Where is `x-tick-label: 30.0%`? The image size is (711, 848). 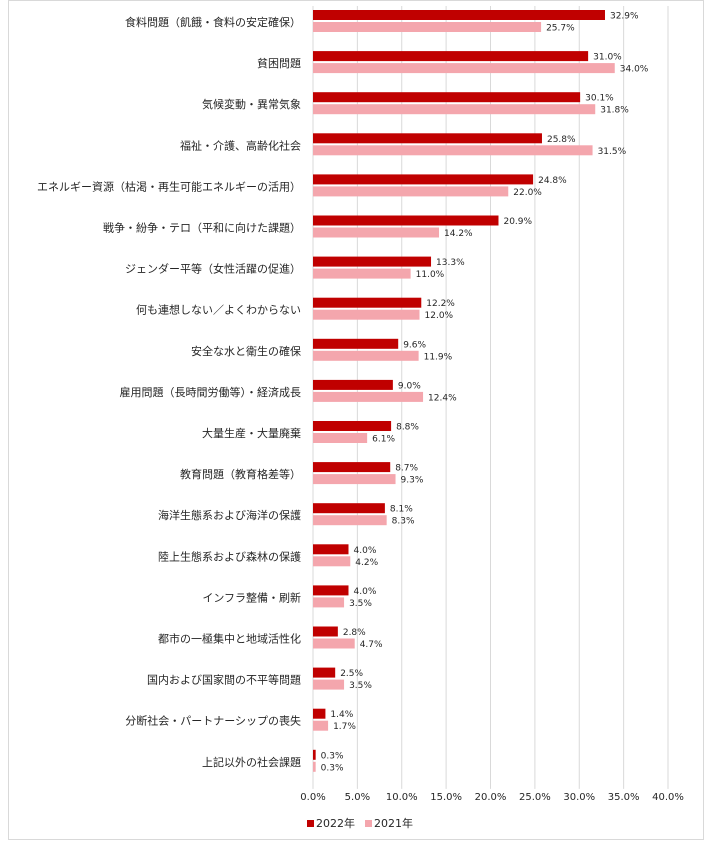
x-tick-label: 30.0% is located at coordinates (579, 797).